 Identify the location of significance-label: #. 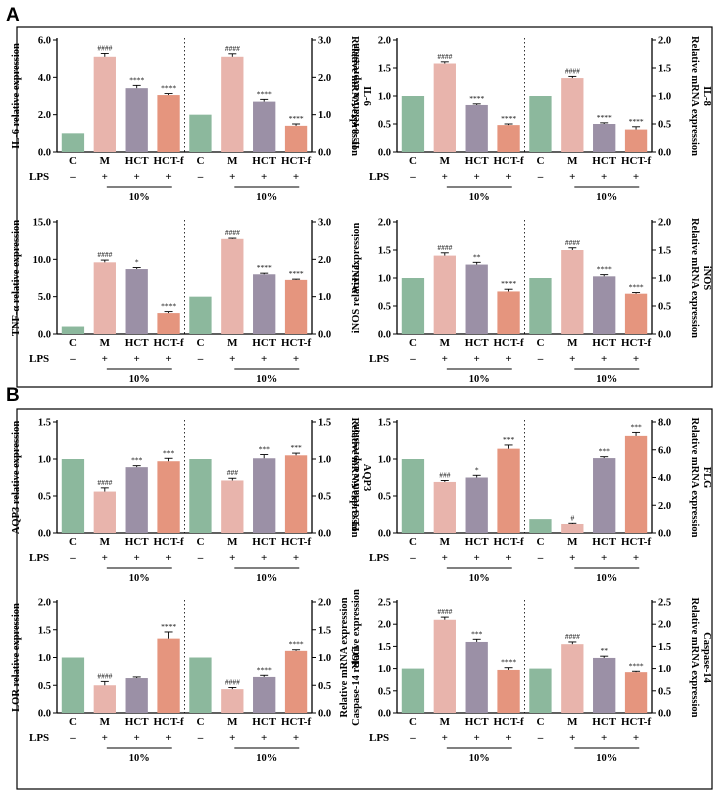
(572, 517).